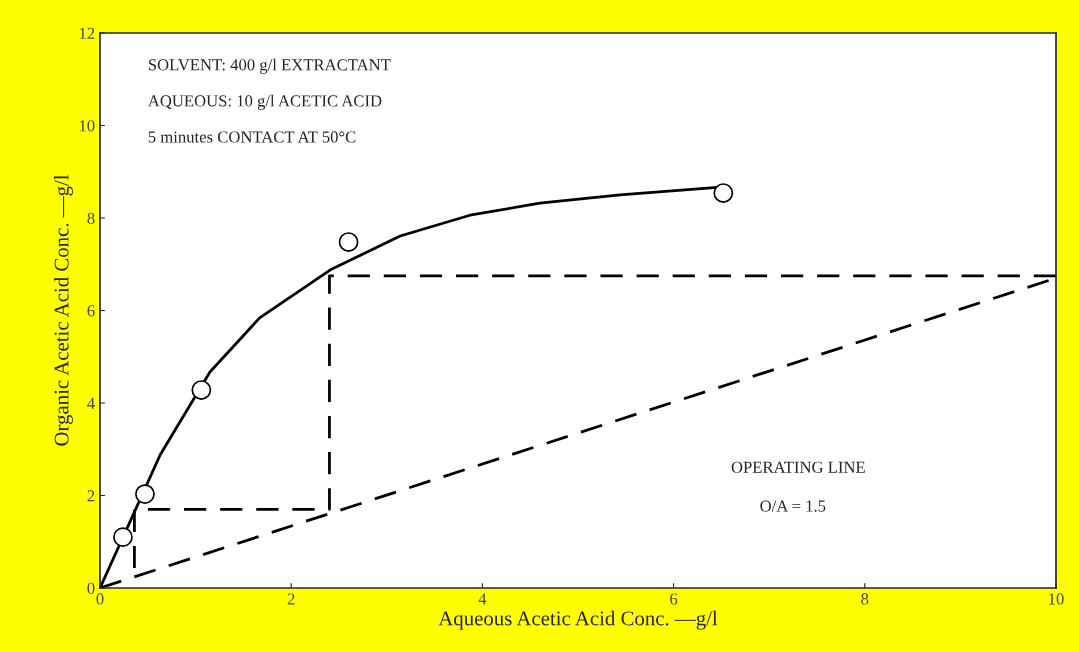 This screenshot has height=652, width=1079. Describe the element at coordinates (91, 496) in the screenshot. I see `y-tick-label: 2` at that location.